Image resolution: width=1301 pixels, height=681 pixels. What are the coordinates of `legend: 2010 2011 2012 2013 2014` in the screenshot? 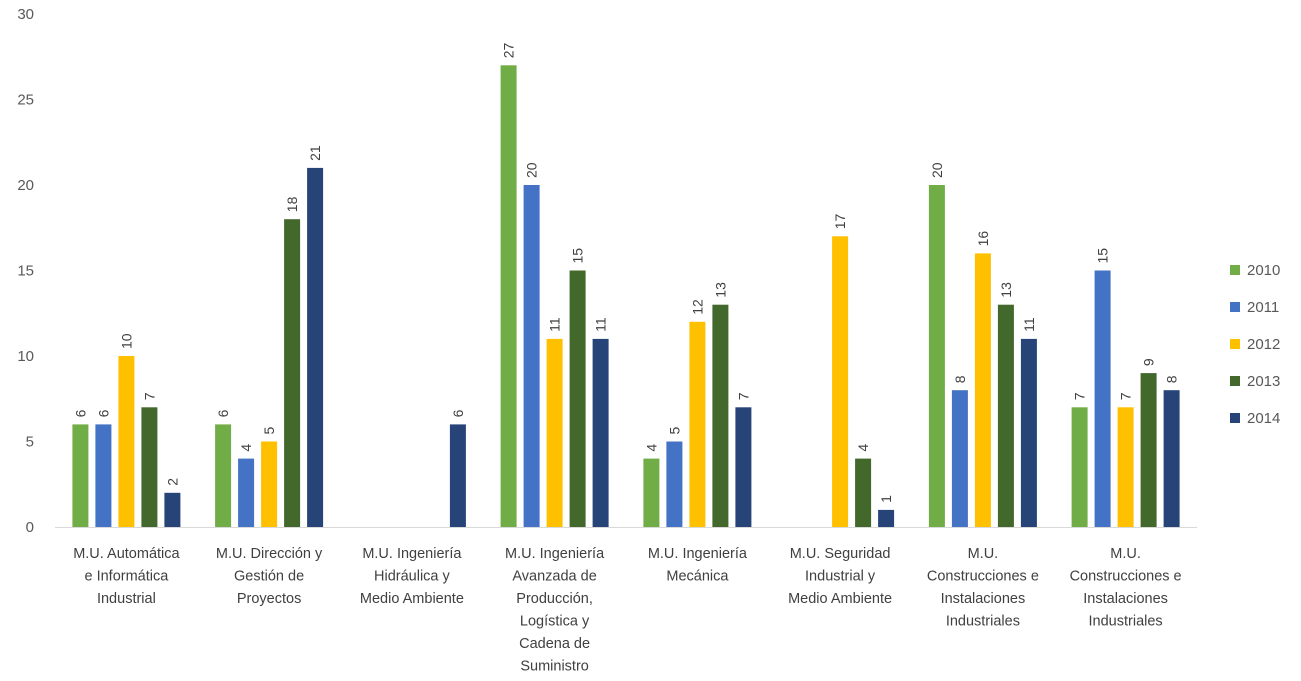 It's located at (1255, 344).